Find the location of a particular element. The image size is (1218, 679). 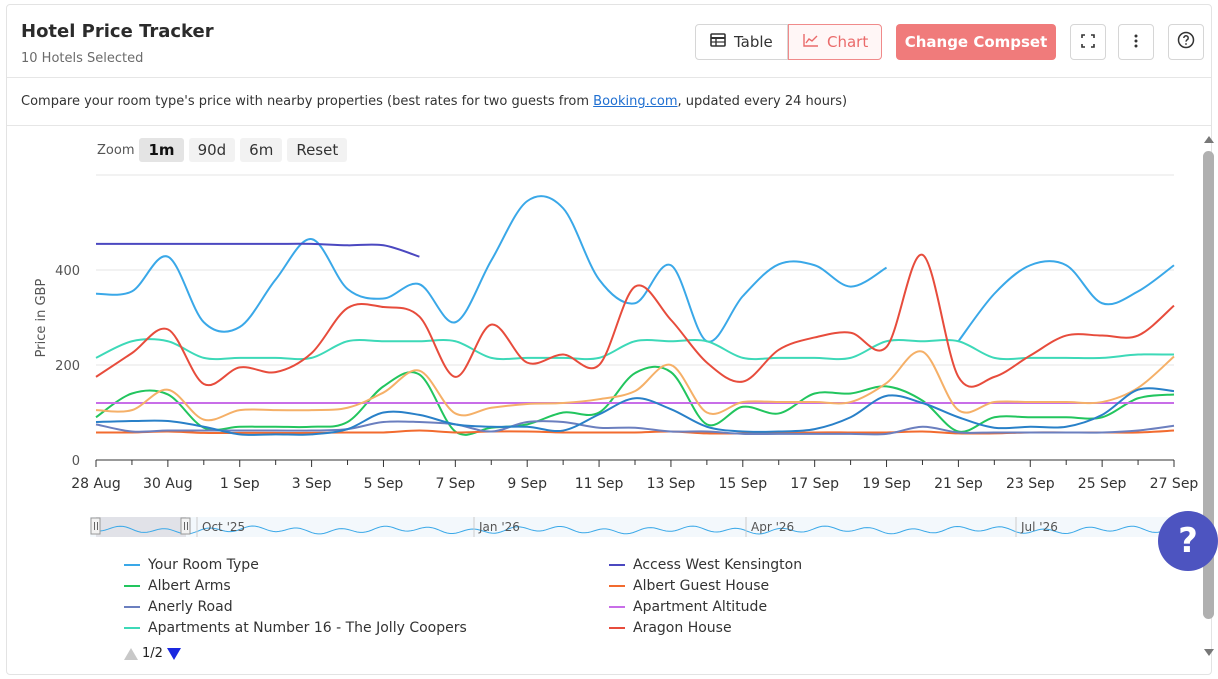

legend-item: Your Room Type is located at coordinates (191, 565).